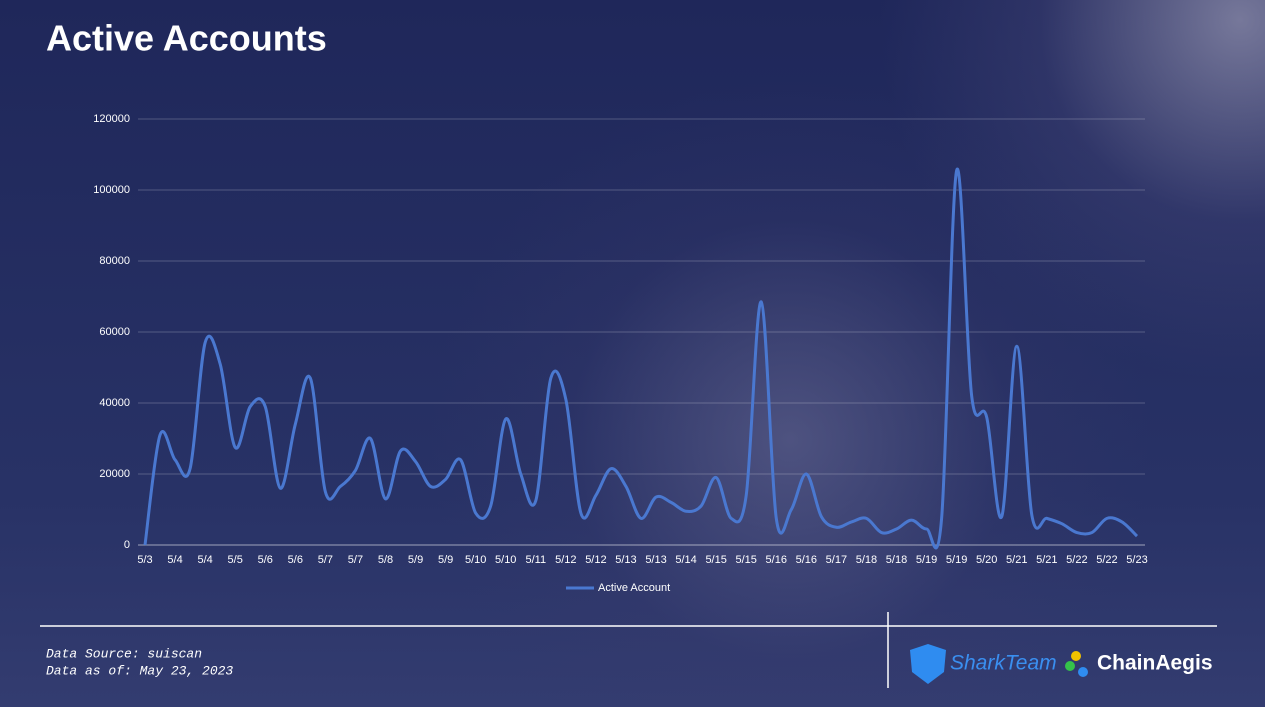 Image resolution: width=1265 pixels, height=707 pixels. What do you see at coordinates (114, 261) in the screenshot?
I see `y-tick-label: 80000` at bounding box center [114, 261].